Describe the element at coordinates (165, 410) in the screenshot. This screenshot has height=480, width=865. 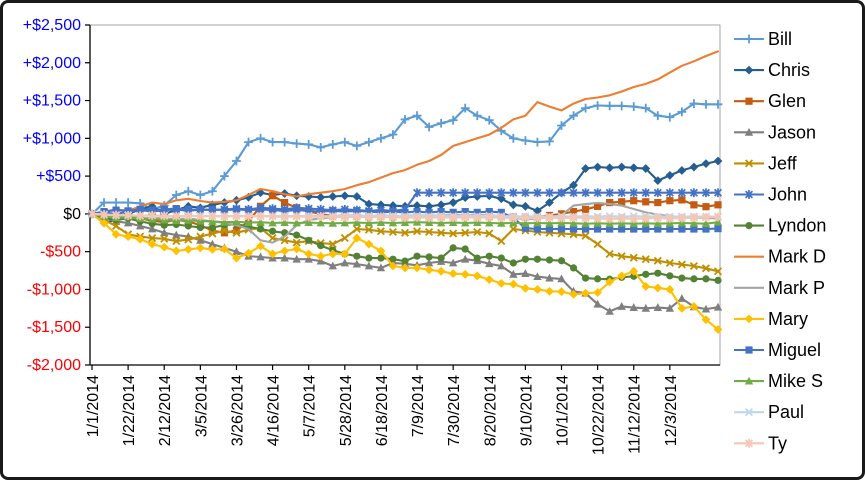
I see `x-tick-label: 2/12/2014` at that location.